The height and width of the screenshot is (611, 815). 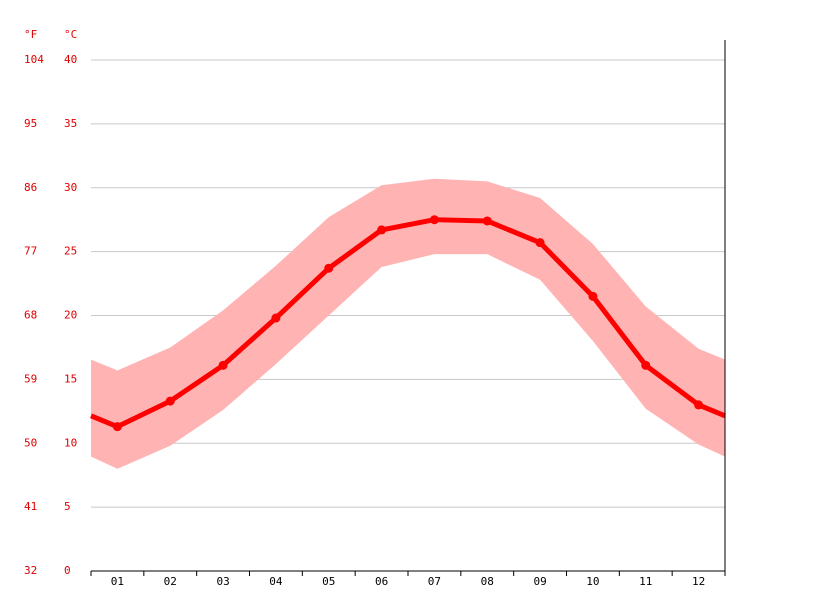 What do you see at coordinates (70, 251) in the screenshot?
I see `y-tick-label: 25` at bounding box center [70, 251].